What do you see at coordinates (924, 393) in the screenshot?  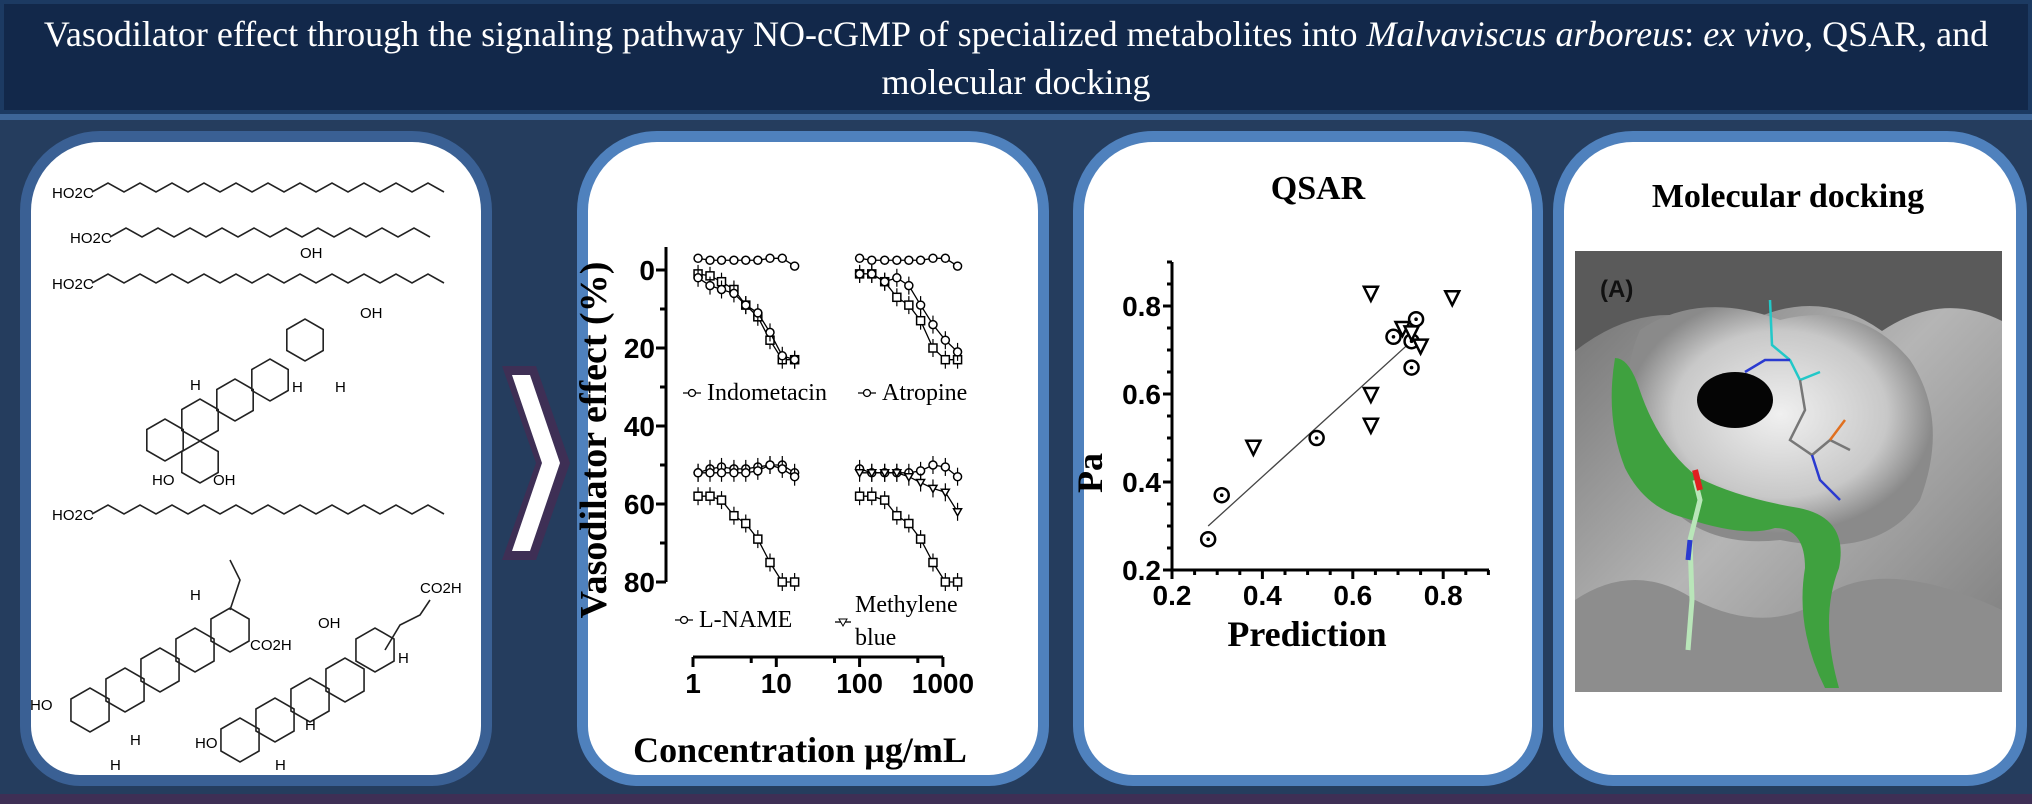 I see `legend-label: Atropine` at bounding box center [924, 393].